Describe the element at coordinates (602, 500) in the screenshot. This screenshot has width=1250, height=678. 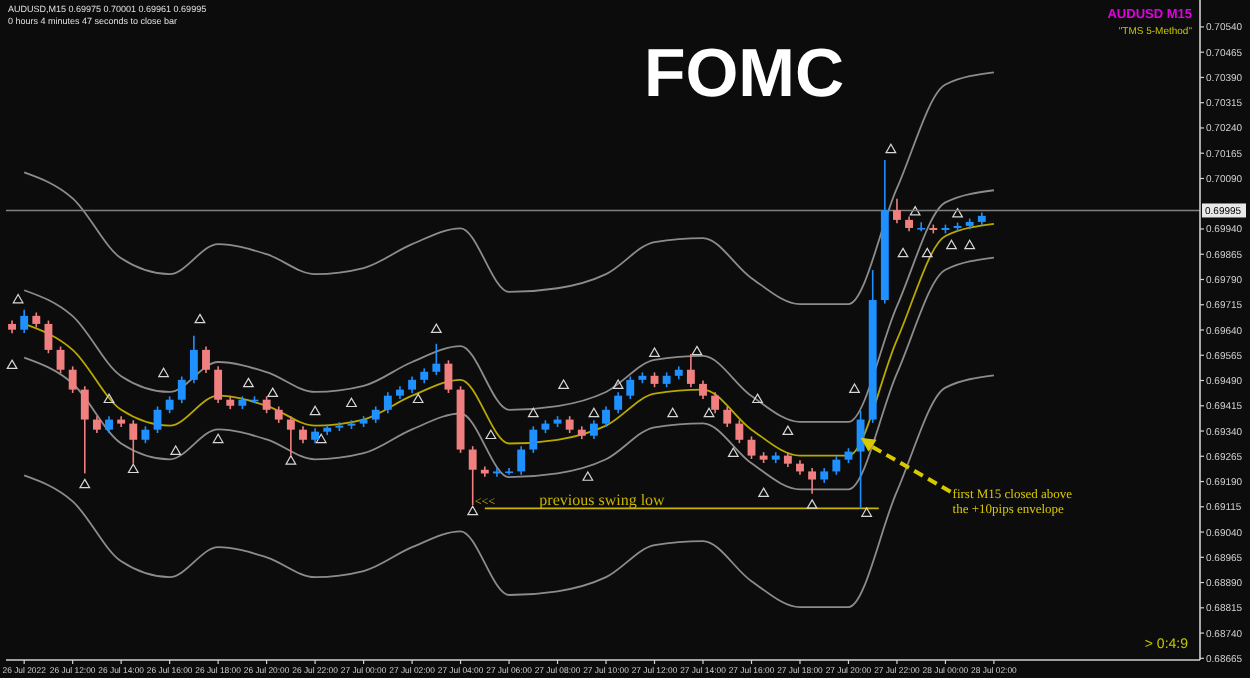
I see `annotation: previous swing low` at that location.